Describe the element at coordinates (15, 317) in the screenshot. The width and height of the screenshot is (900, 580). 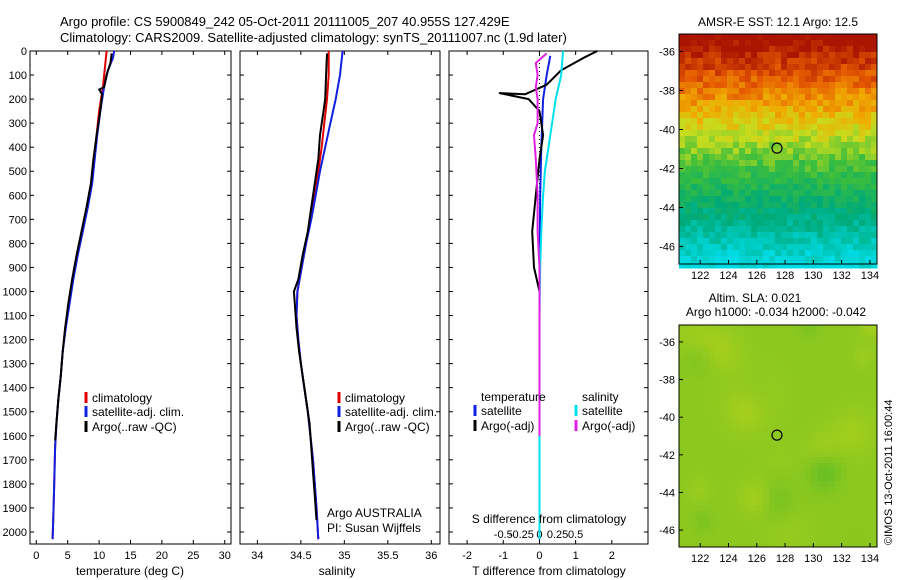
I see `depth-tick-label: 1100` at that location.